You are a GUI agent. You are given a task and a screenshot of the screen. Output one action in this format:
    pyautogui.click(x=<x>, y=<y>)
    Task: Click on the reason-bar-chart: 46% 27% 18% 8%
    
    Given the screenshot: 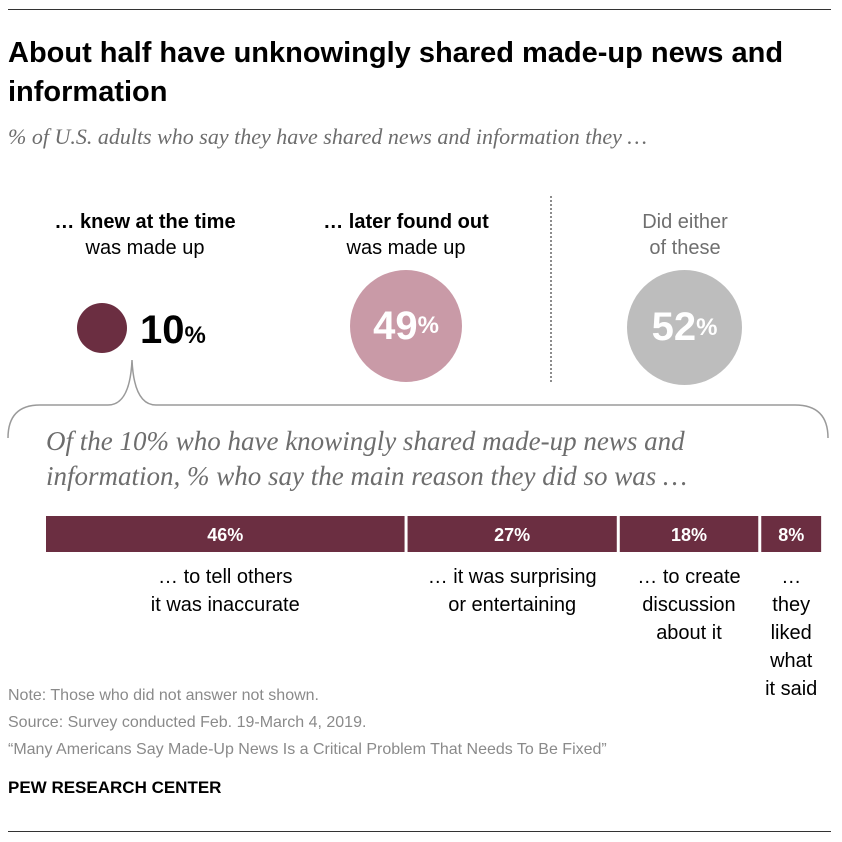 What is the action you would take?
    pyautogui.click(x=434, y=534)
    